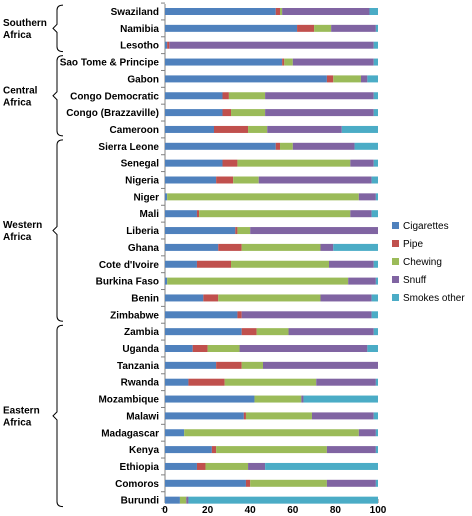 Image resolution: width=472 pixels, height=516 pixels. Describe the element at coordinates (142, 416) in the screenshot. I see `category-label: Malawi` at that location.